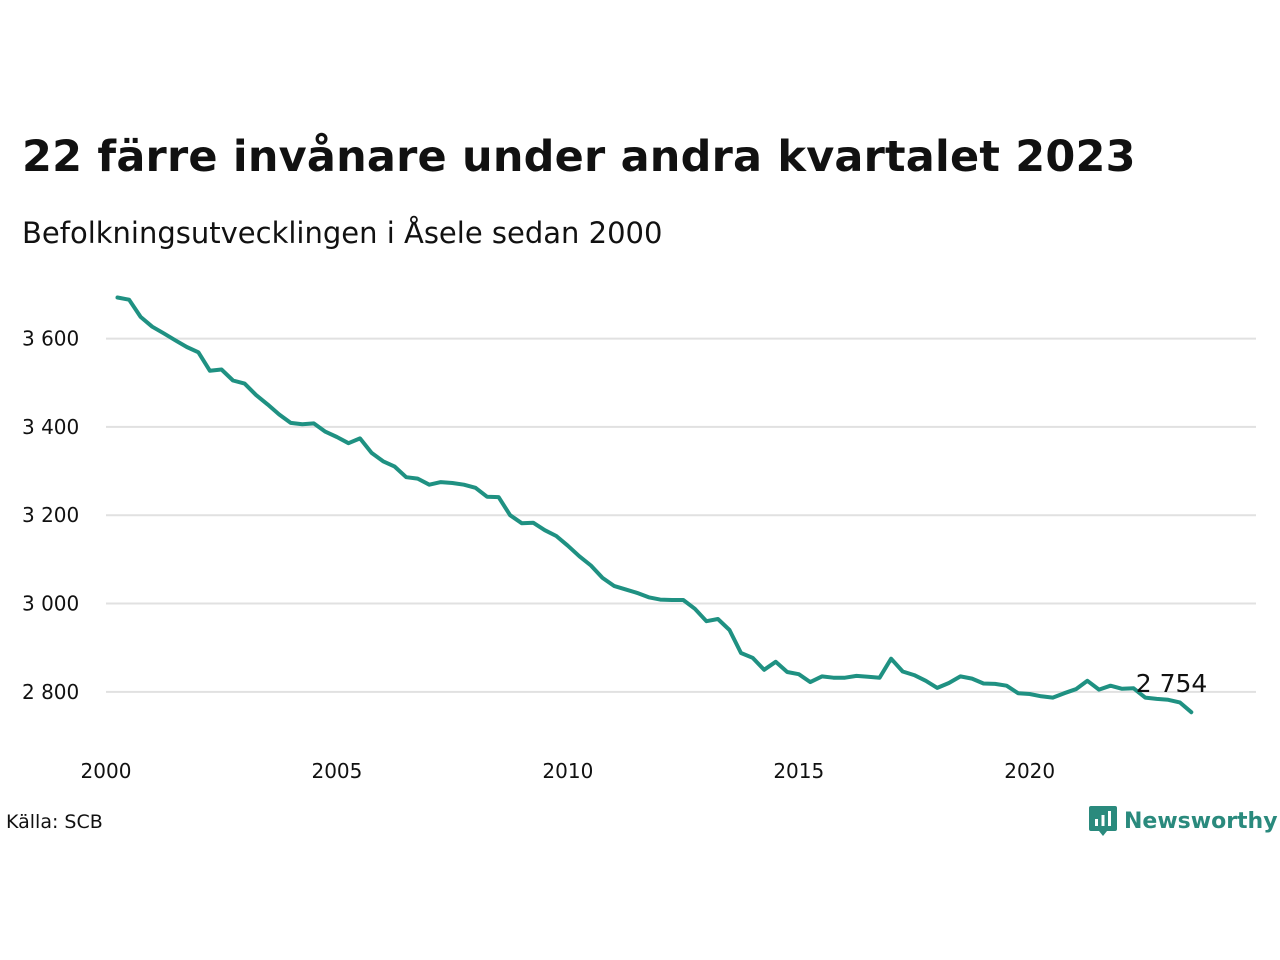 Image resolution: width=1280 pixels, height=960 pixels. I want to click on x-tick-label: 2020, so click(1029, 771).